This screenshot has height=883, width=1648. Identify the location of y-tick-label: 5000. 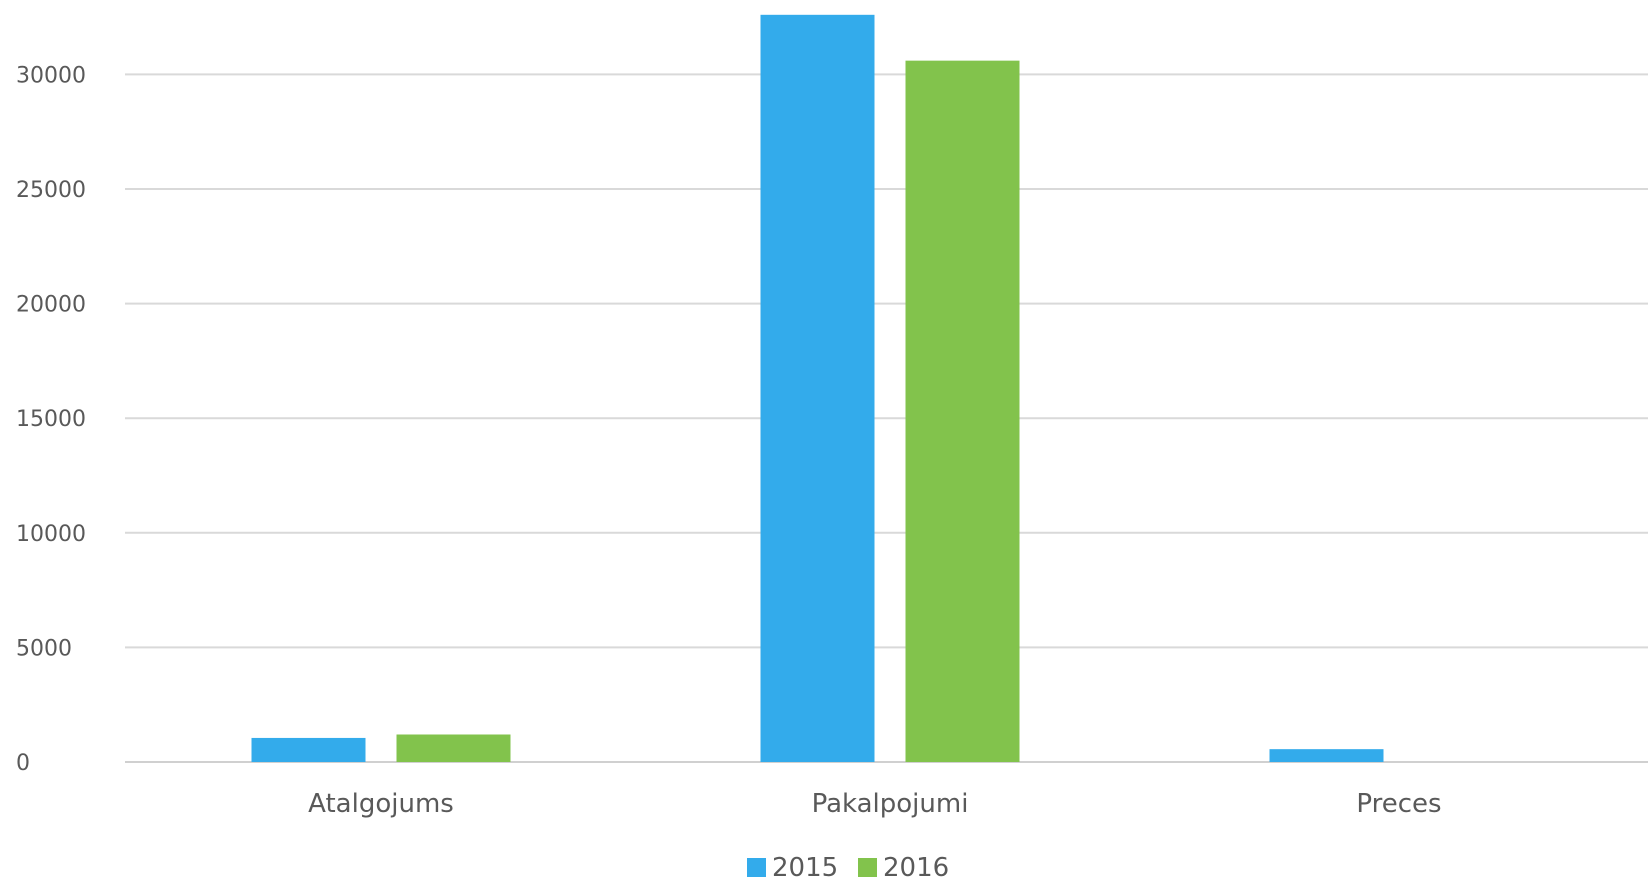
(44, 648).